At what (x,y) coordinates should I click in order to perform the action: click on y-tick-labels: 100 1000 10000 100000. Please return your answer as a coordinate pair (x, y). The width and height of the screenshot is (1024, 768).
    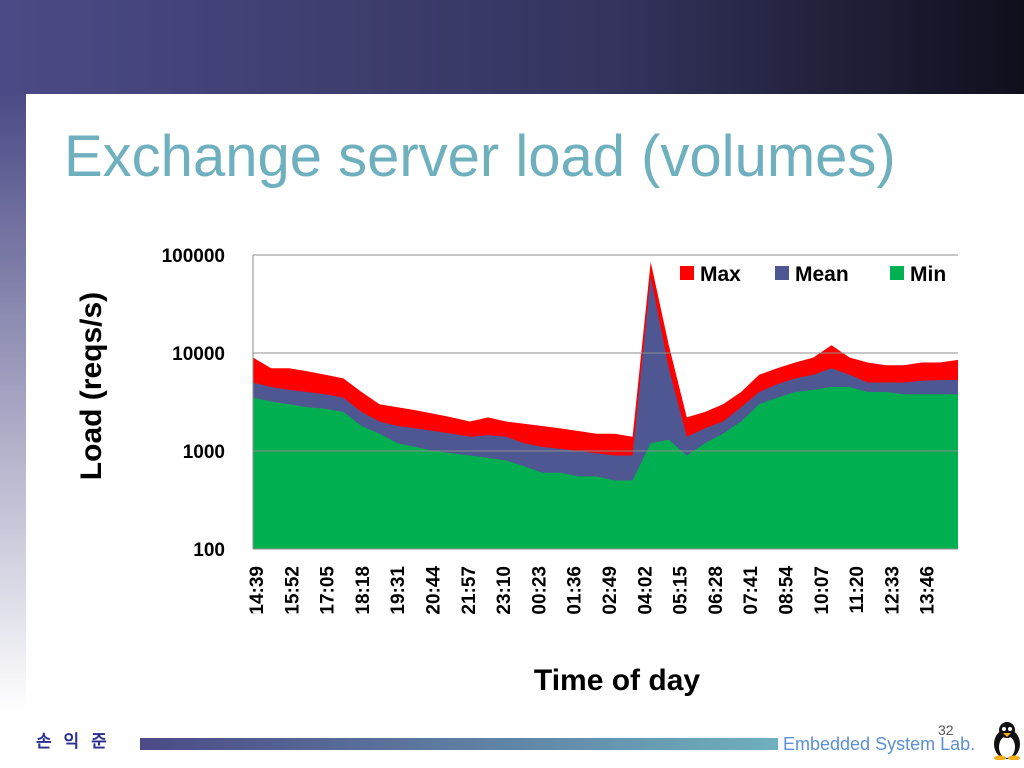
    Looking at the image, I should click on (193, 403).